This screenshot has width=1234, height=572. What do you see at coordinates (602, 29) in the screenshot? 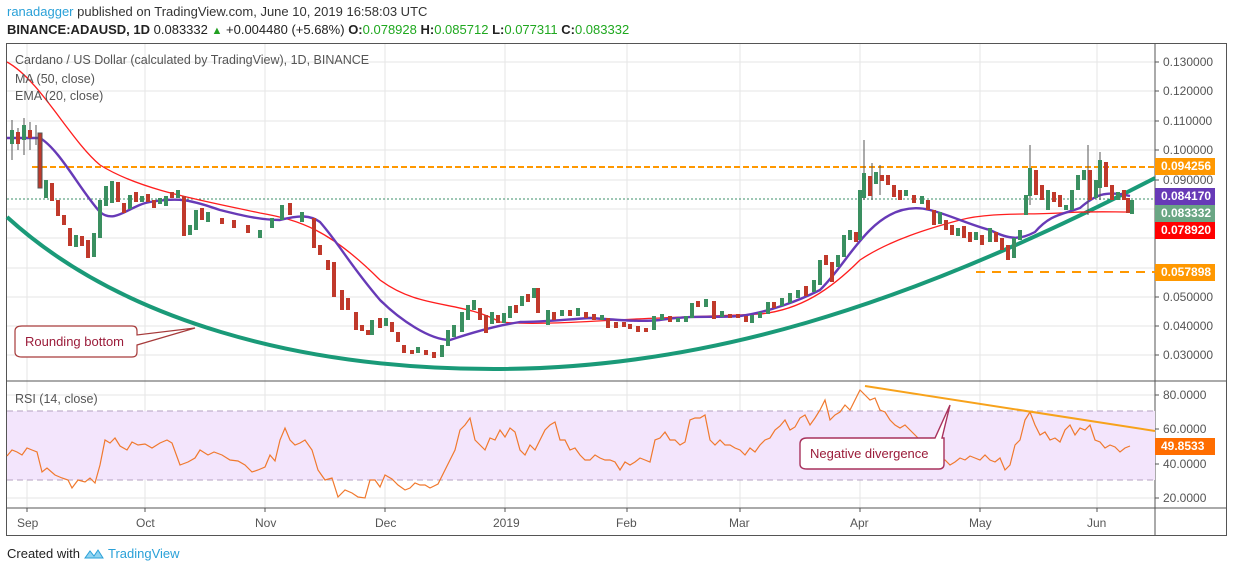
I see `close-value: 0.083332` at bounding box center [602, 29].